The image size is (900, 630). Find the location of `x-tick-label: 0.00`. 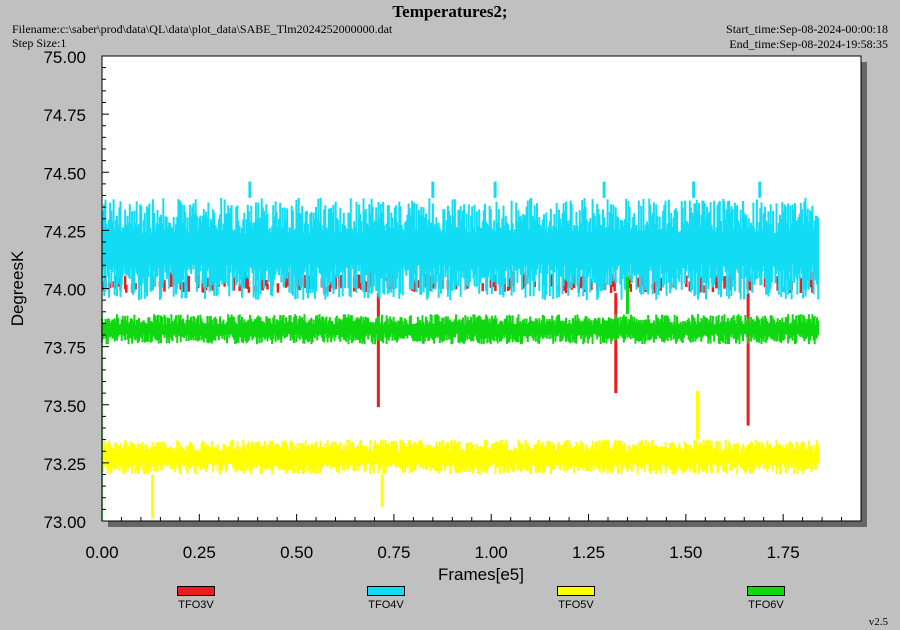

x-tick-label: 0.00 is located at coordinates (101, 552).